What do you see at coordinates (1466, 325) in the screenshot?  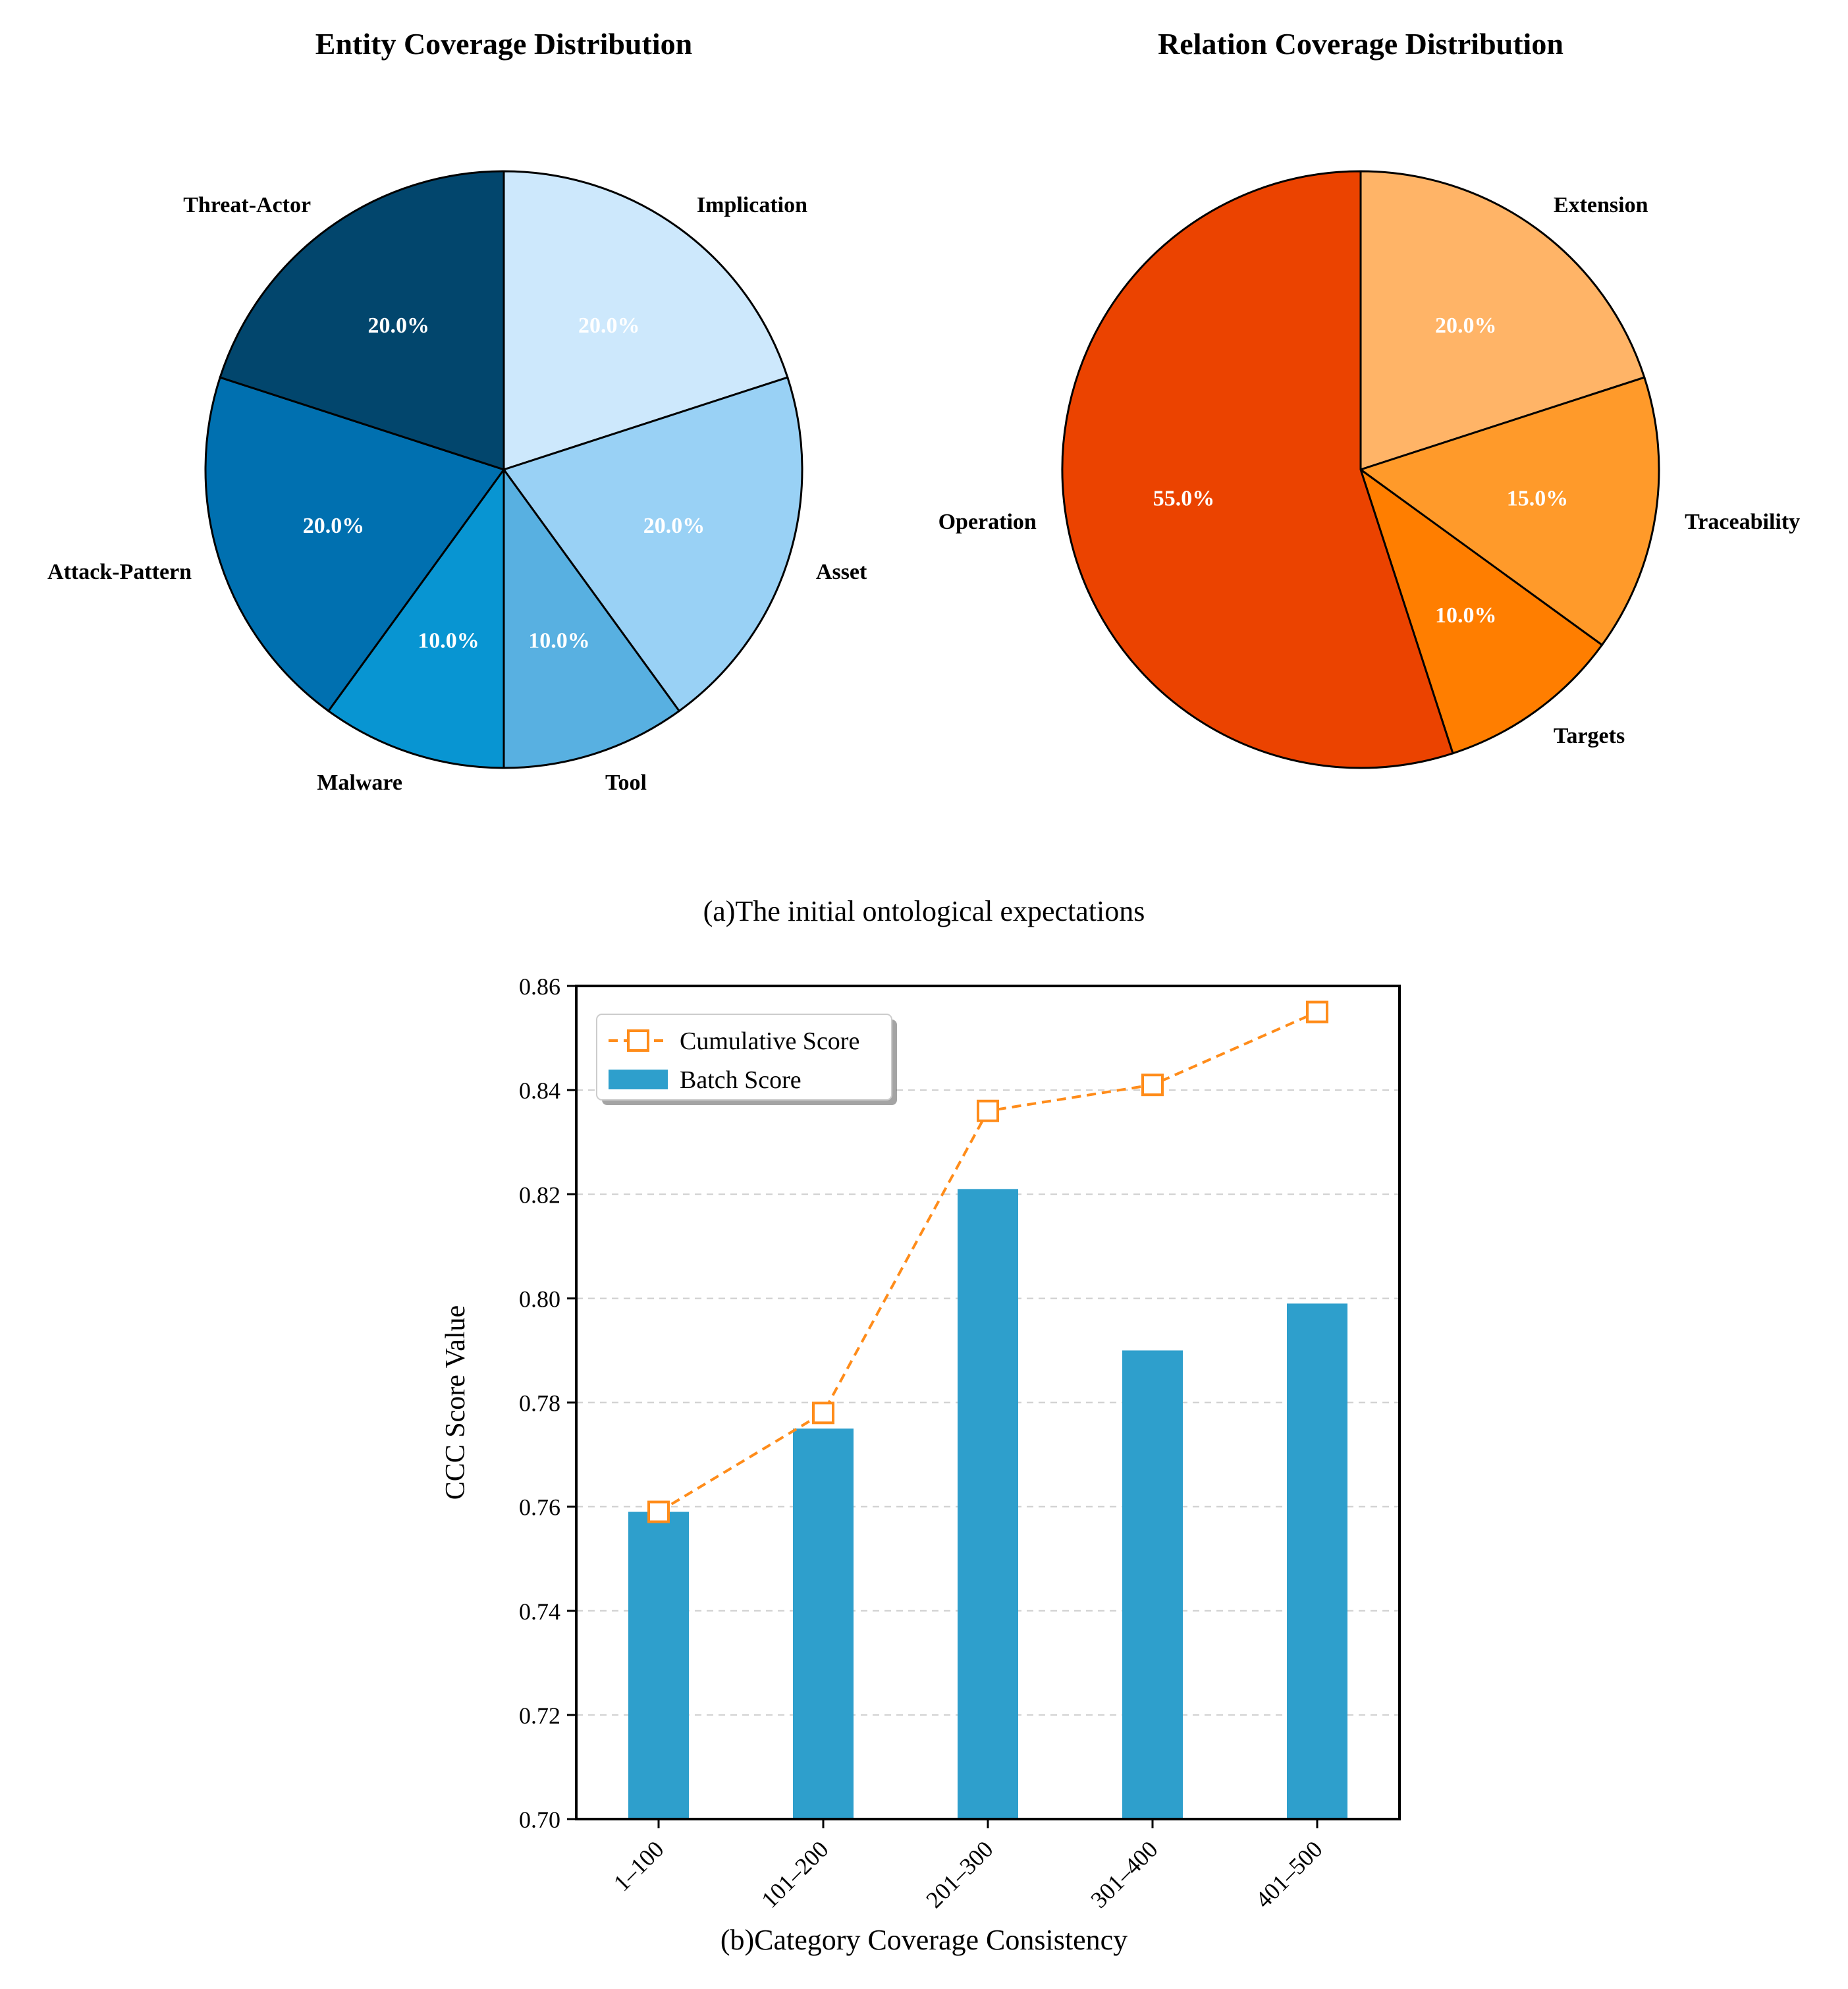 I see `pie-pct-extension: 20.0%` at bounding box center [1466, 325].